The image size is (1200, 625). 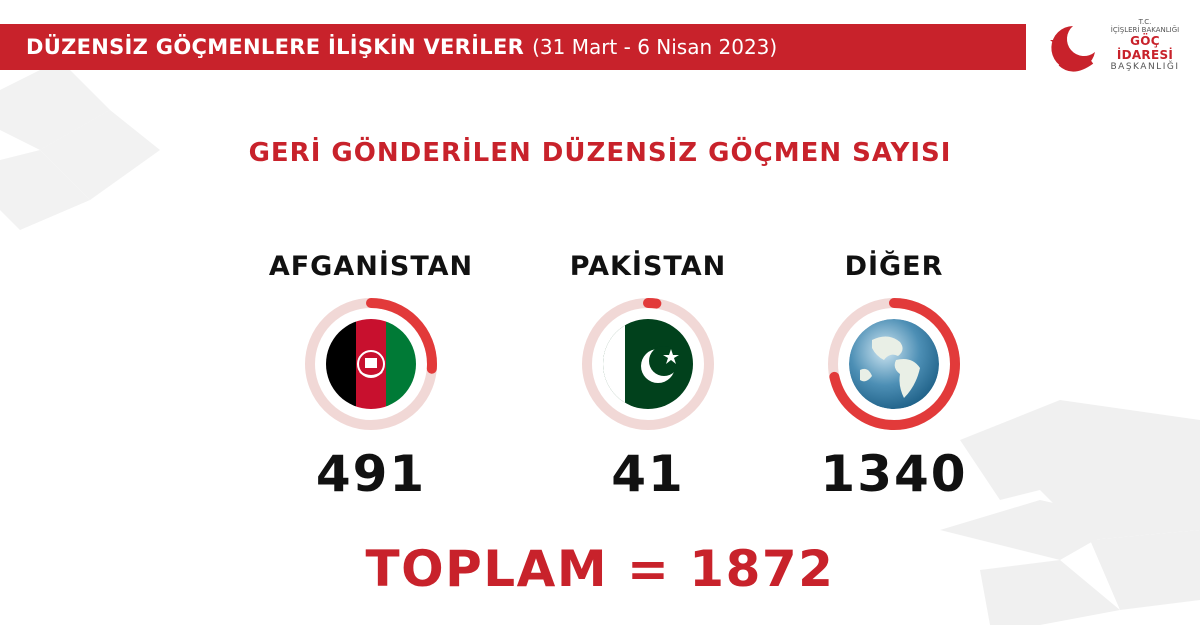 What do you see at coordinates (894, 266) in the screenshot?
I see `category-label-2: DİĞER` at bounding box center [894, 266].